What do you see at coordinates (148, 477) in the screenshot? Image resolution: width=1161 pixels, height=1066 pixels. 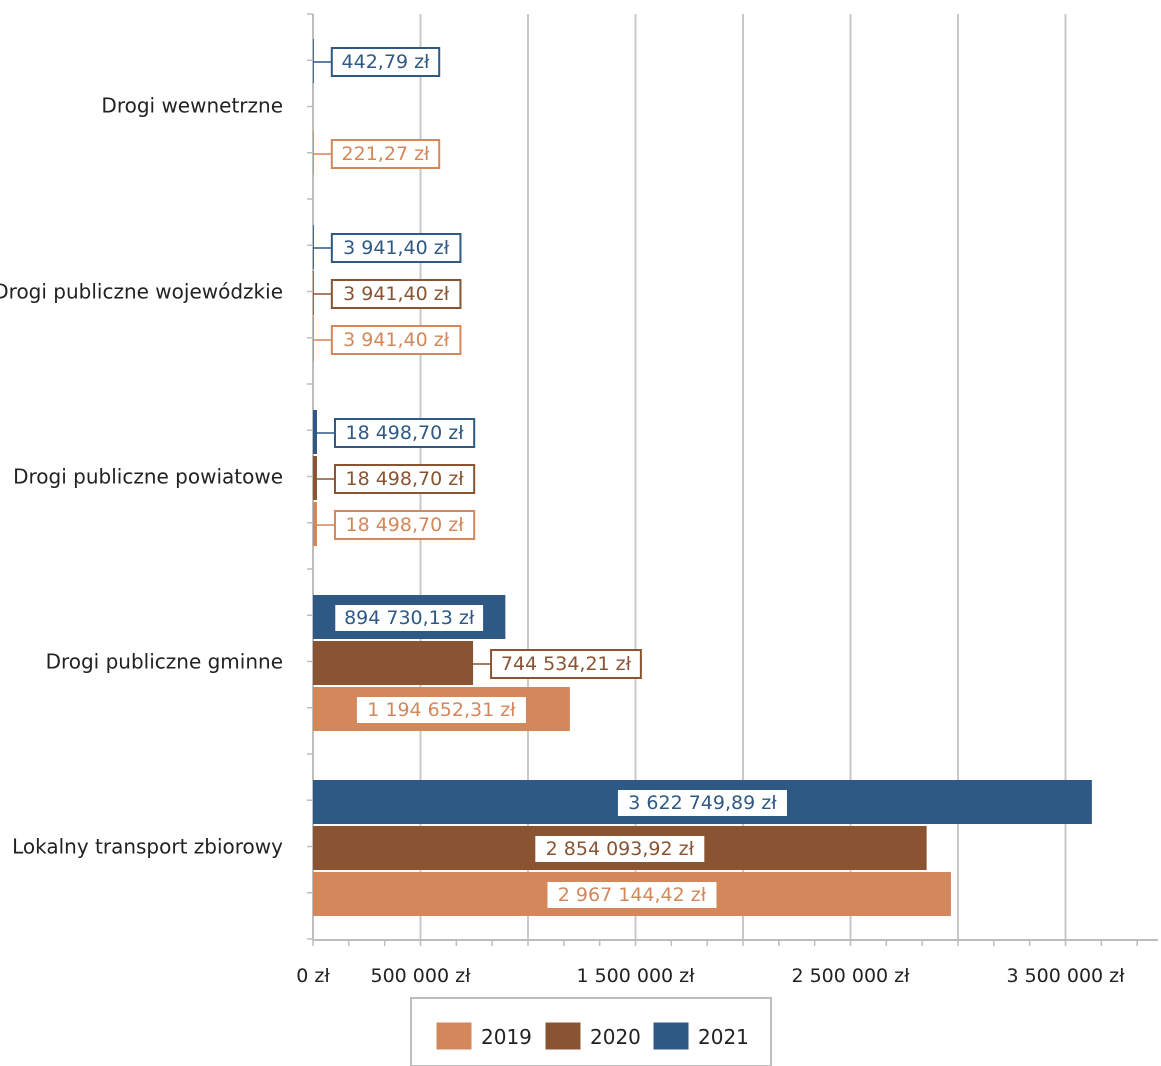 I see `category-label: Drogi publiczne powiatowe` at bounding box center [148, 477].